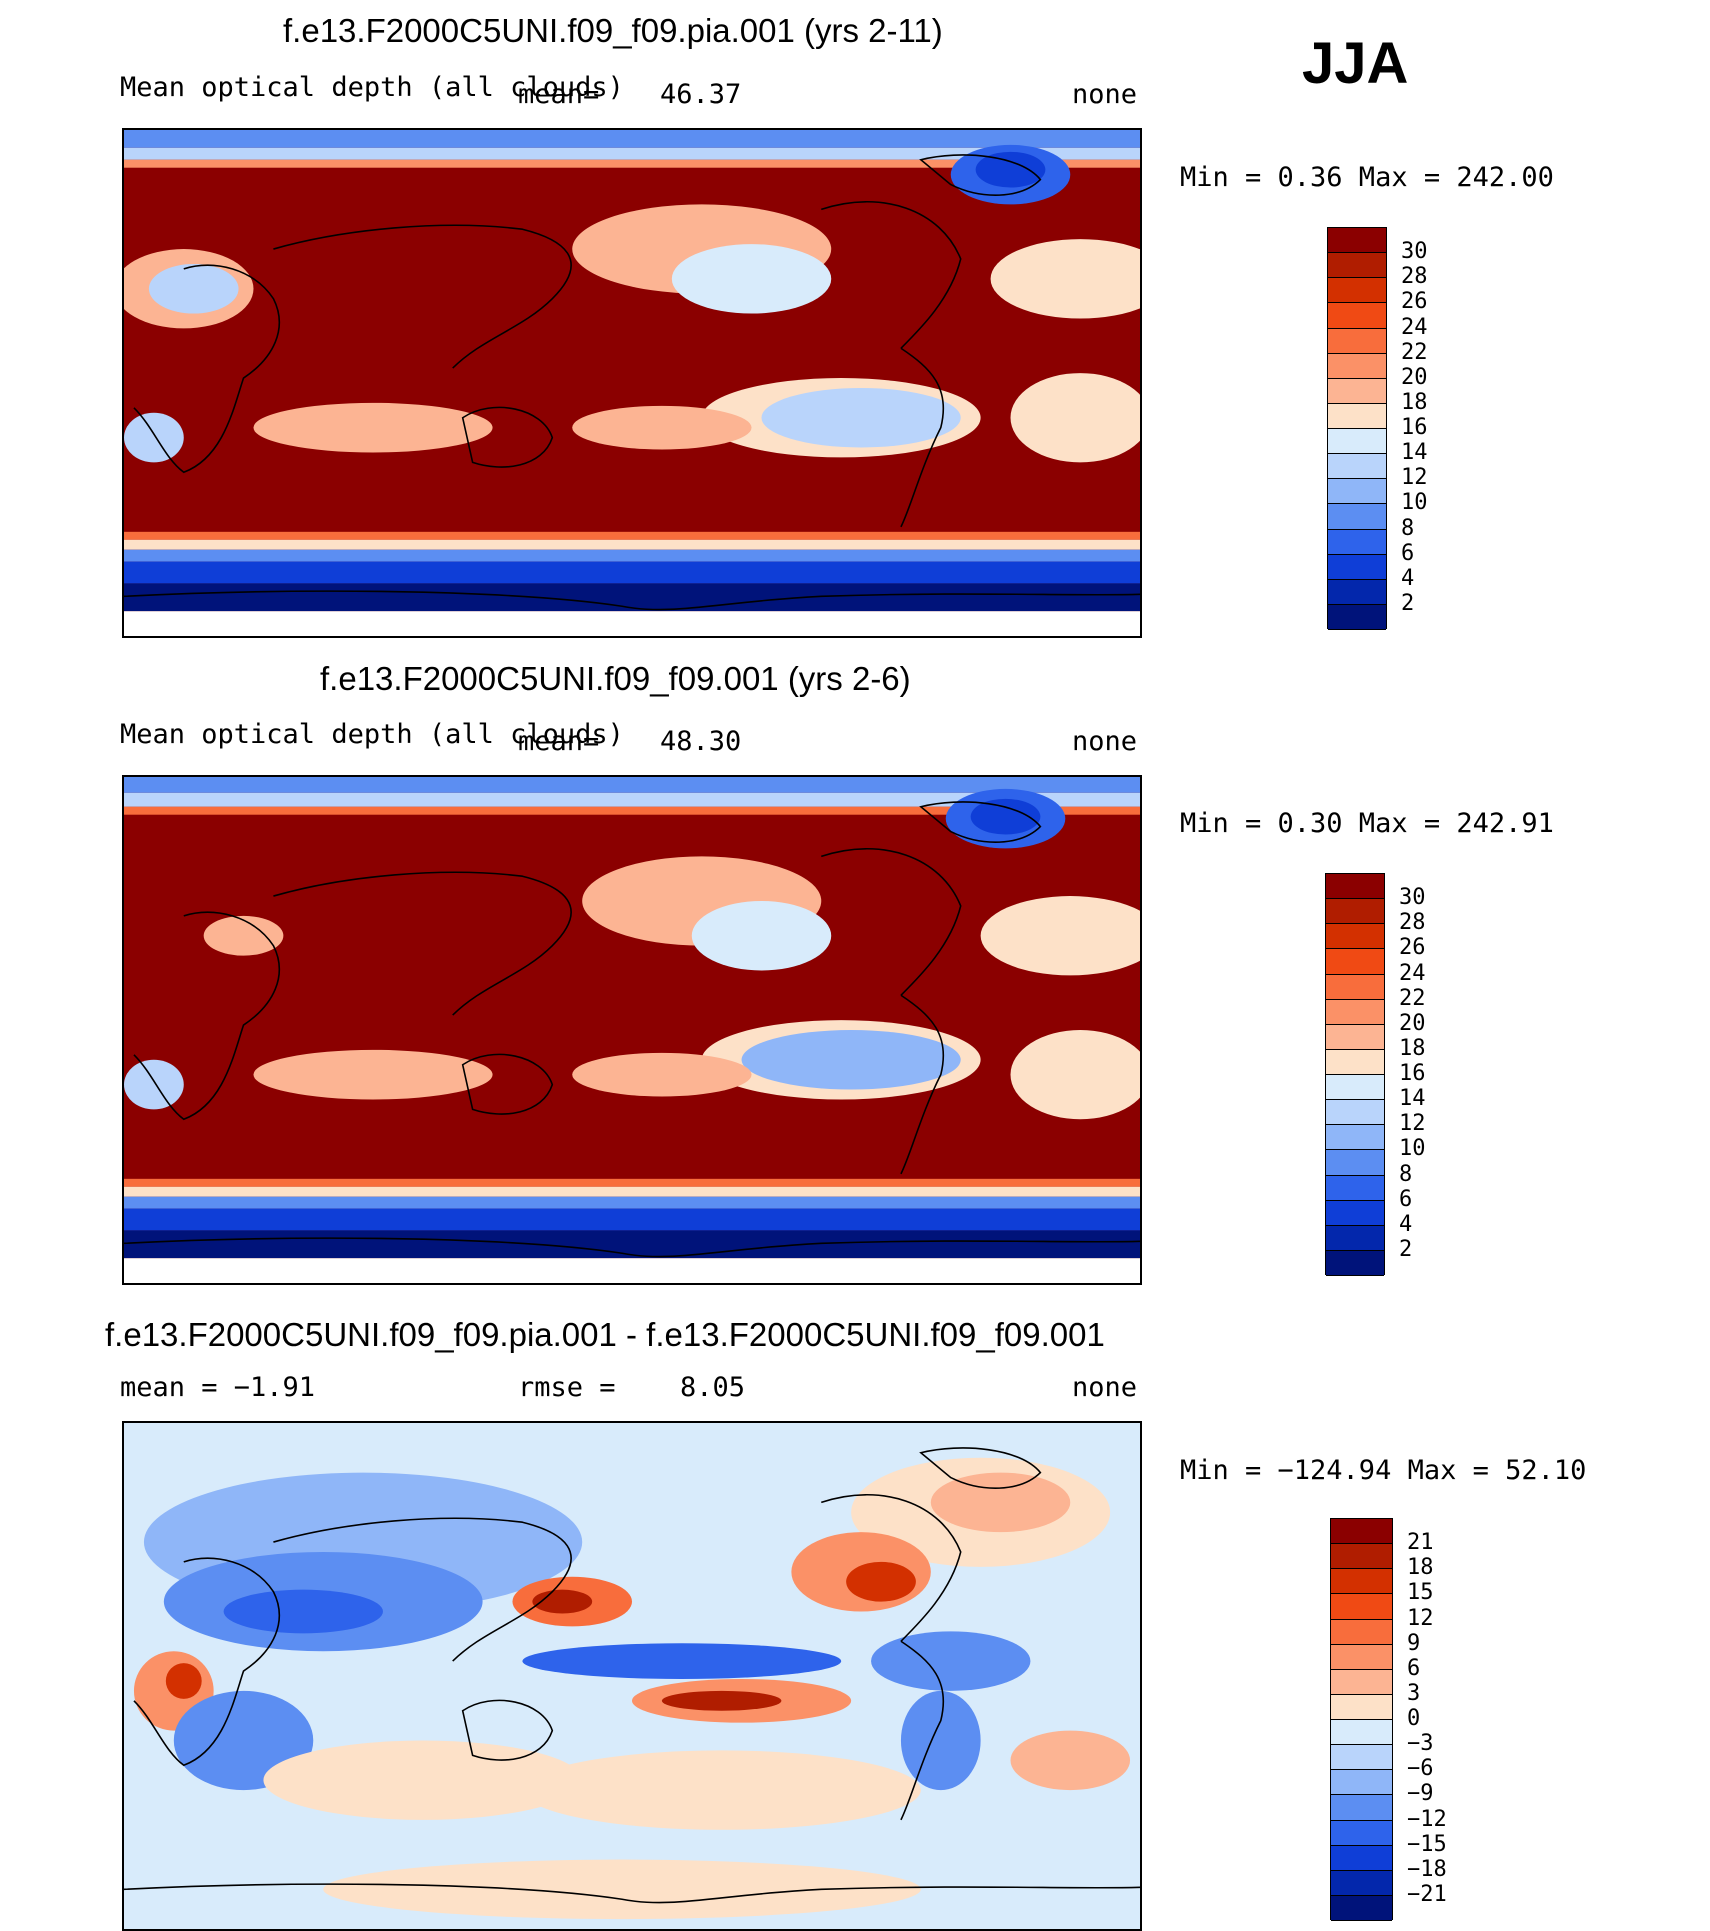 This screenshot has height=1931, width=1710. I want to click on colorbar-2-label: 22, so click(1412, 998).